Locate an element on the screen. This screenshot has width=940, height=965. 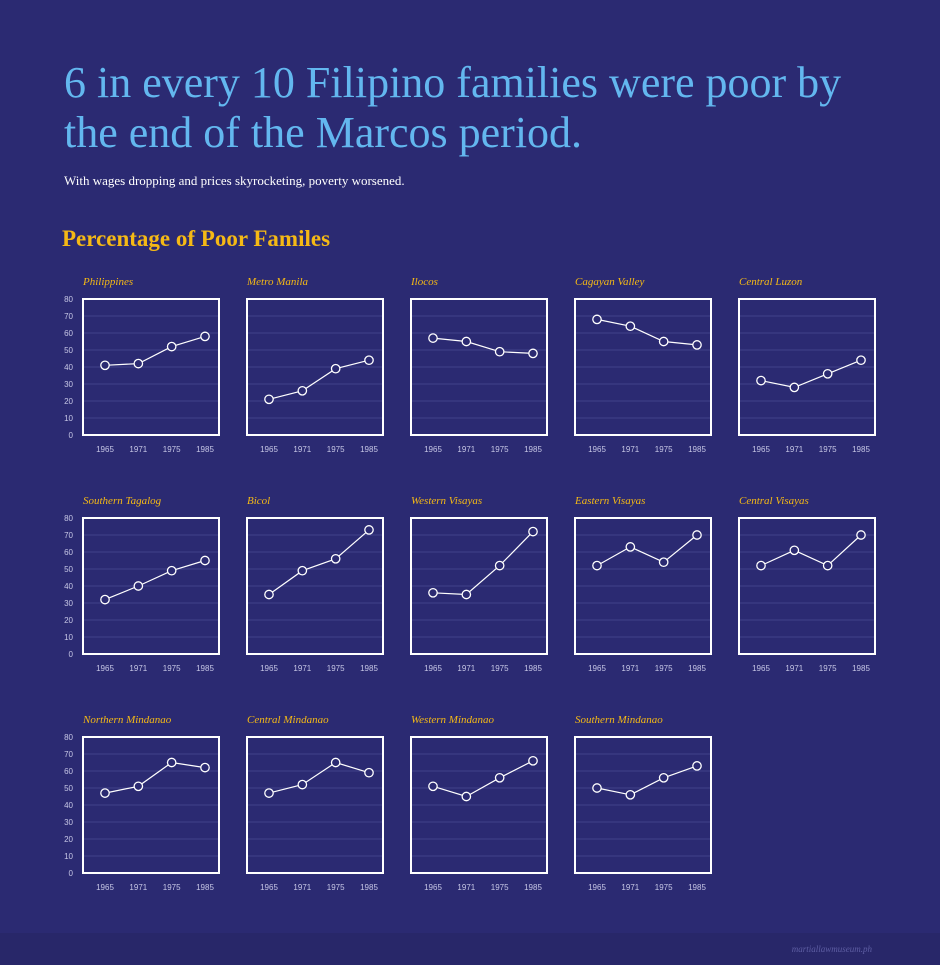
panel-title-central-mindanao: Central Mindanao is located at coordinates (288, 720).